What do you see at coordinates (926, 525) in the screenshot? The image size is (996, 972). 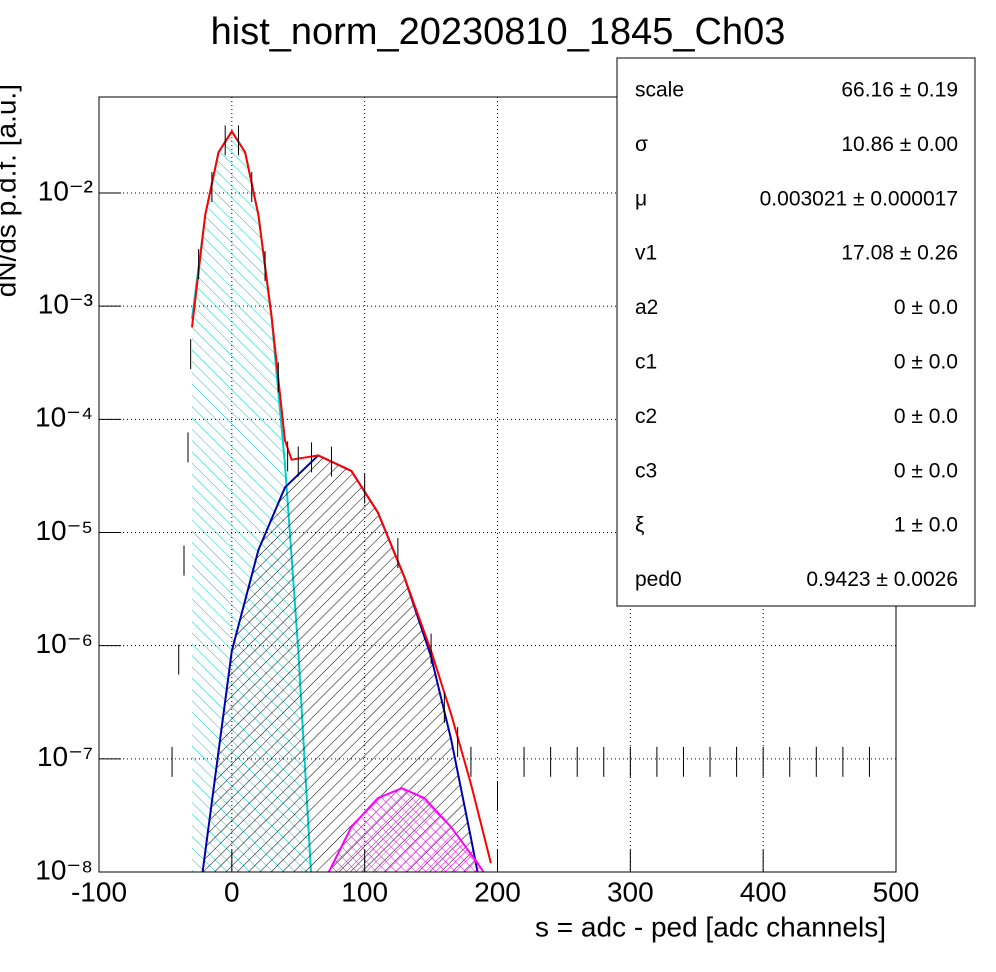 I see `stat-value: 1 ± 0.0` at bounding box center [926, 525].